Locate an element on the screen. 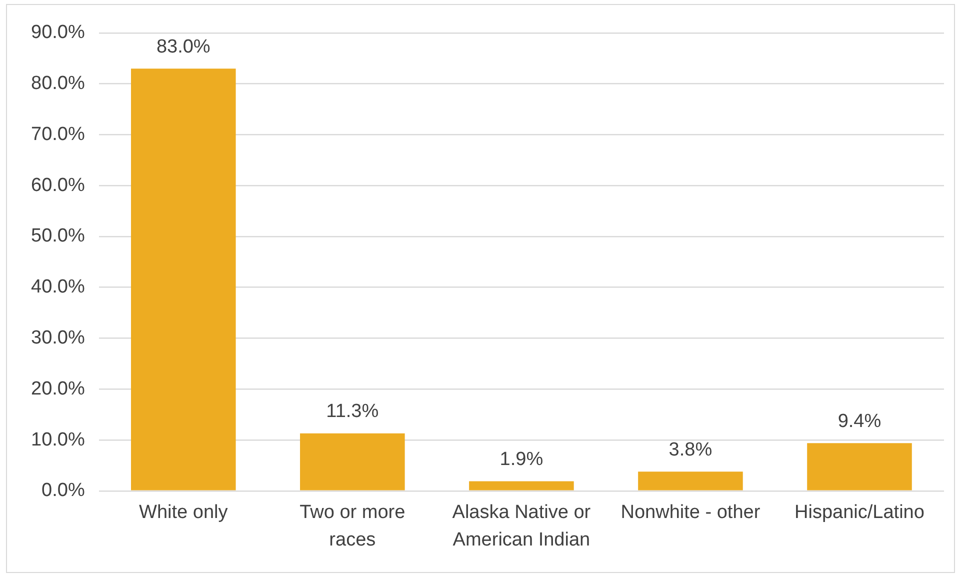 The height and width of the screenshot is (575, 957). y-tick-label: 70.0% is located at coordinates (58, 134).